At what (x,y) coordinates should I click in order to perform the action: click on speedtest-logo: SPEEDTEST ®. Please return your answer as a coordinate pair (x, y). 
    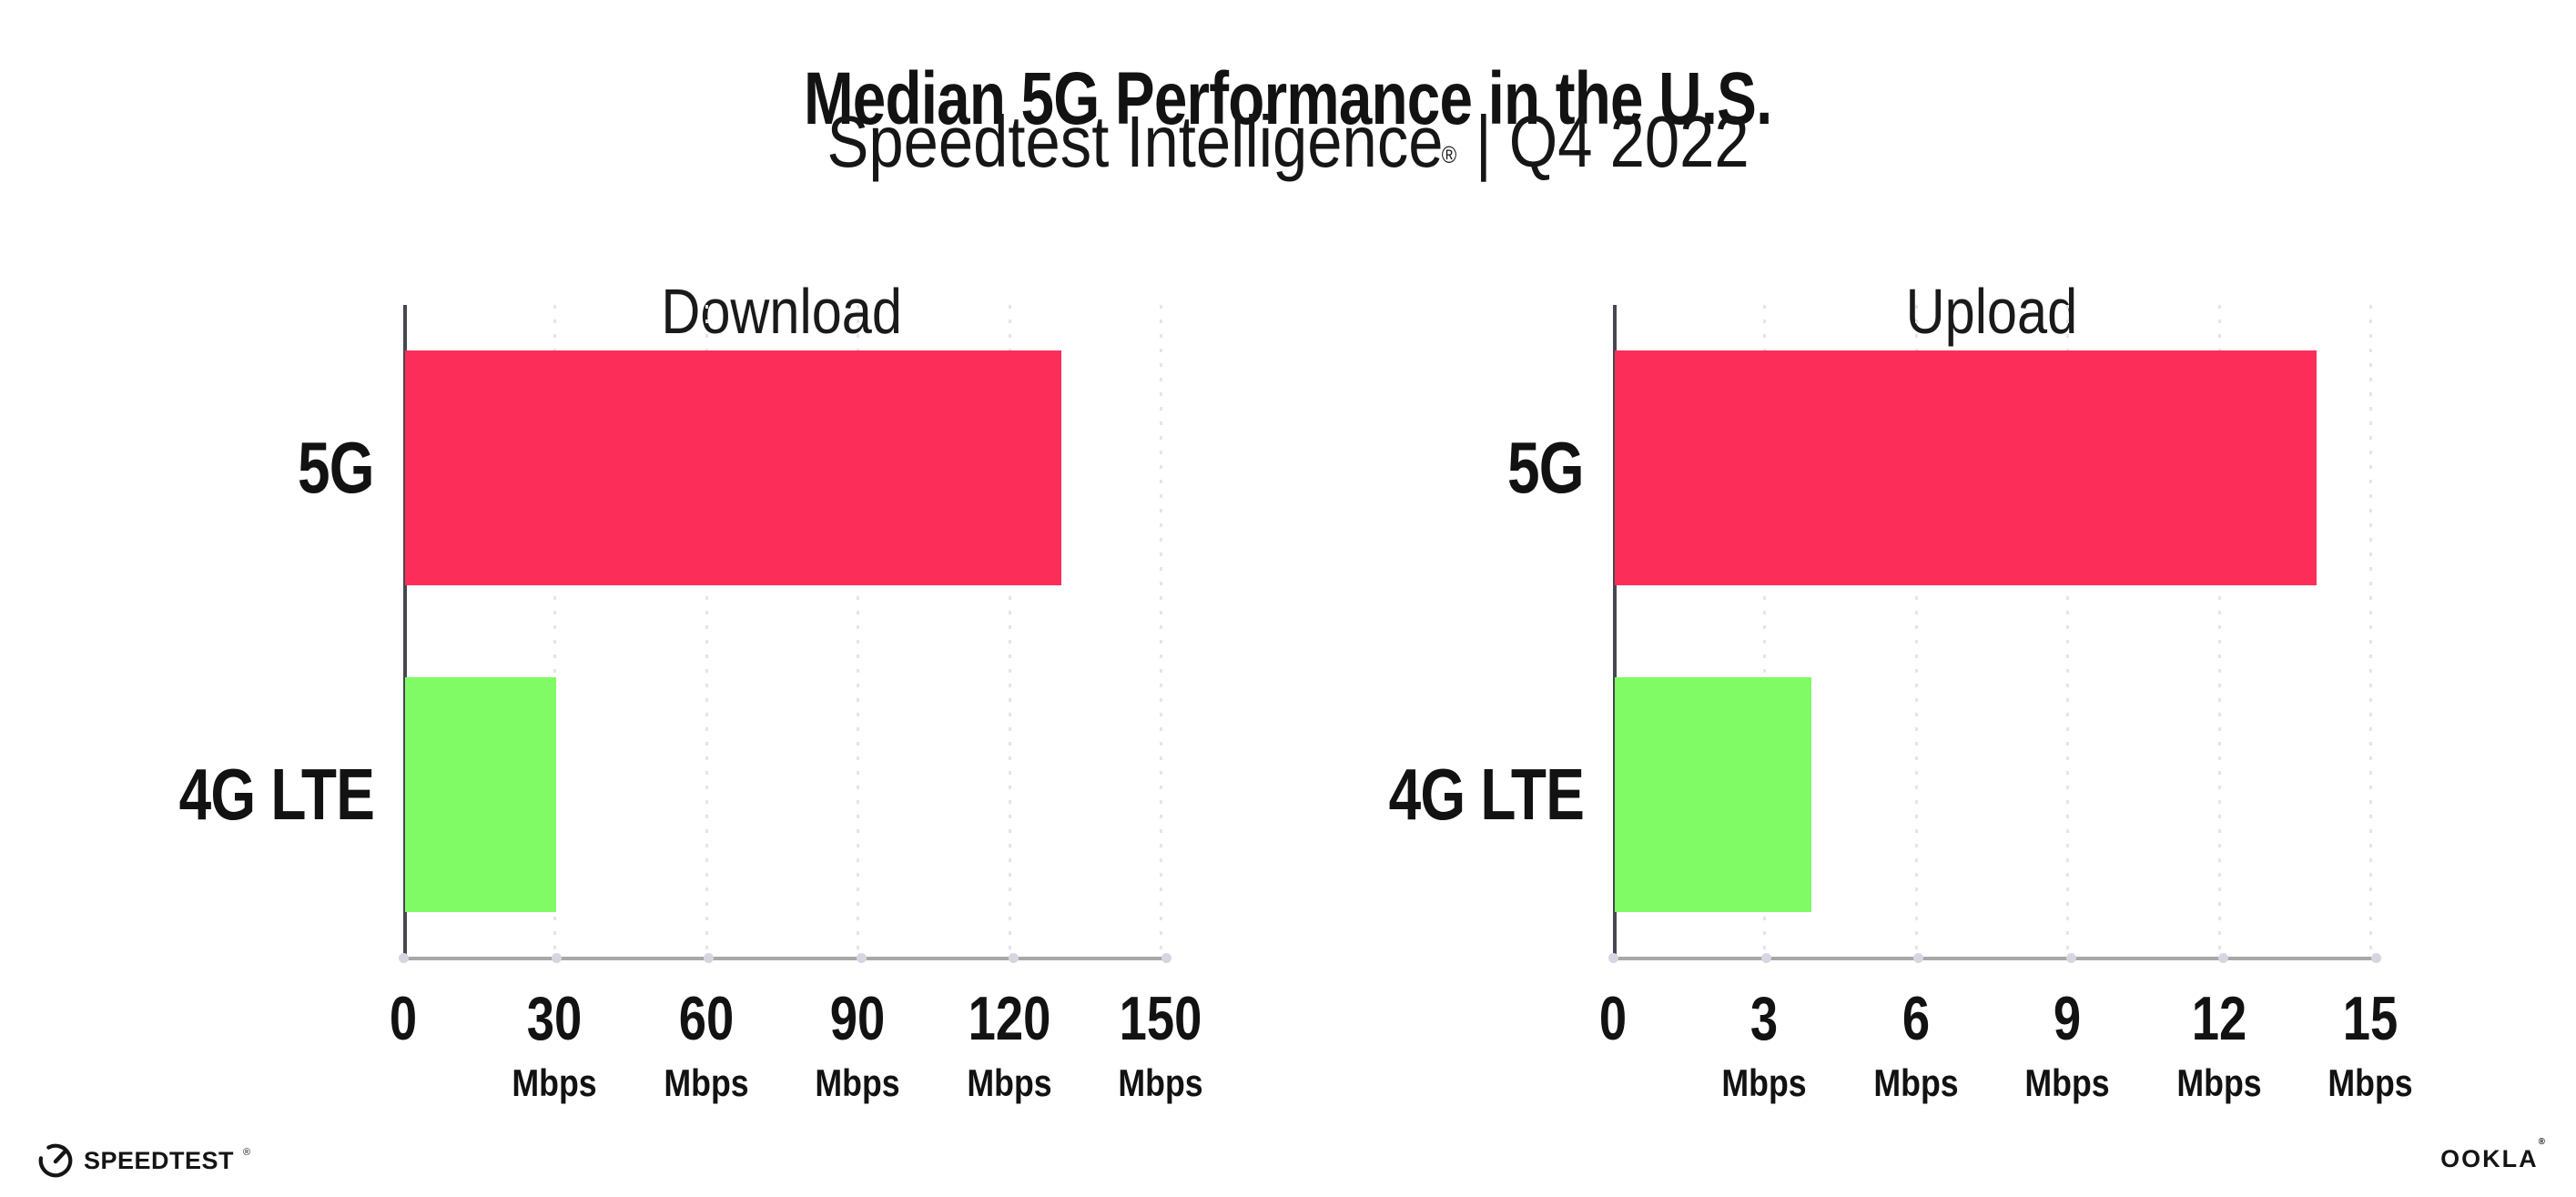
    Looking at the image, I should click on (143, 1161).